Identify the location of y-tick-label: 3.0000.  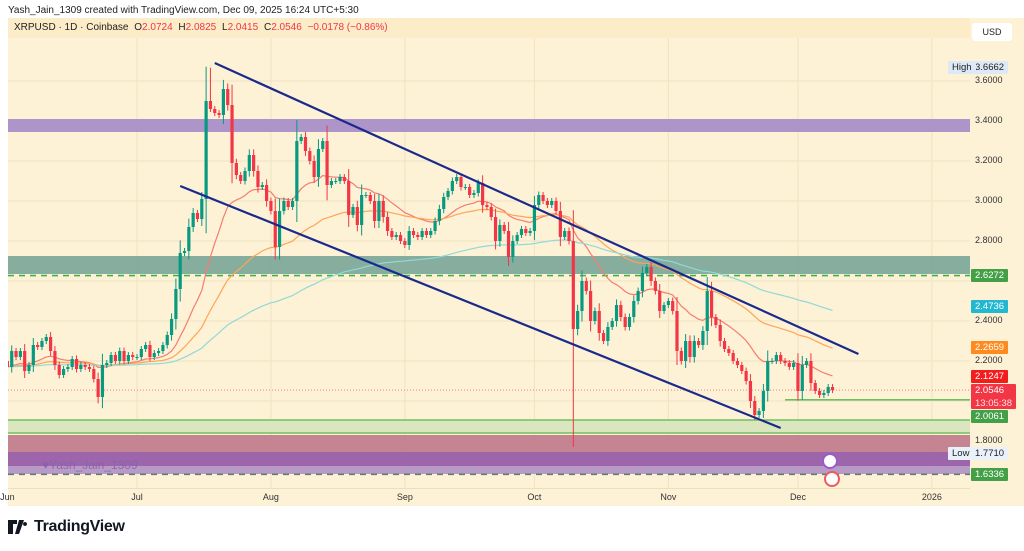
(989, 199).